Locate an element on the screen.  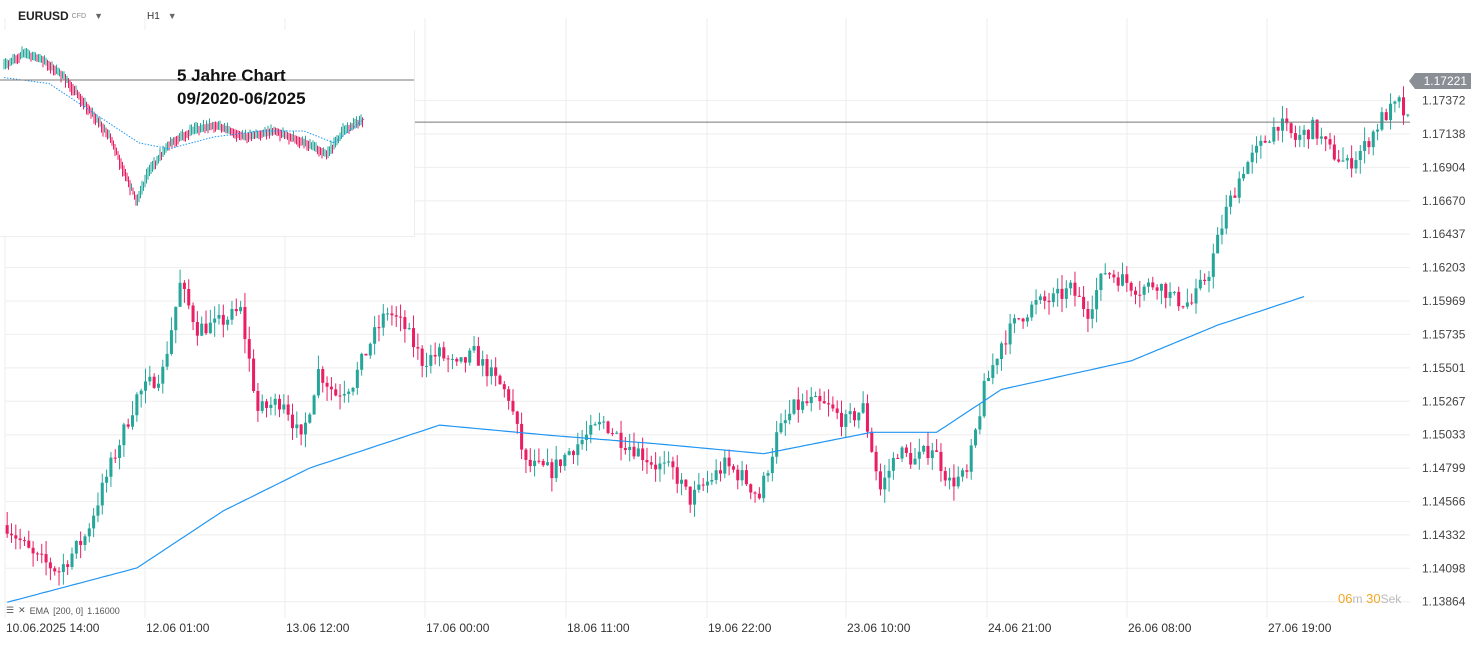
price-tick-label: 1.16203 is located at coordinates (1444, 268).